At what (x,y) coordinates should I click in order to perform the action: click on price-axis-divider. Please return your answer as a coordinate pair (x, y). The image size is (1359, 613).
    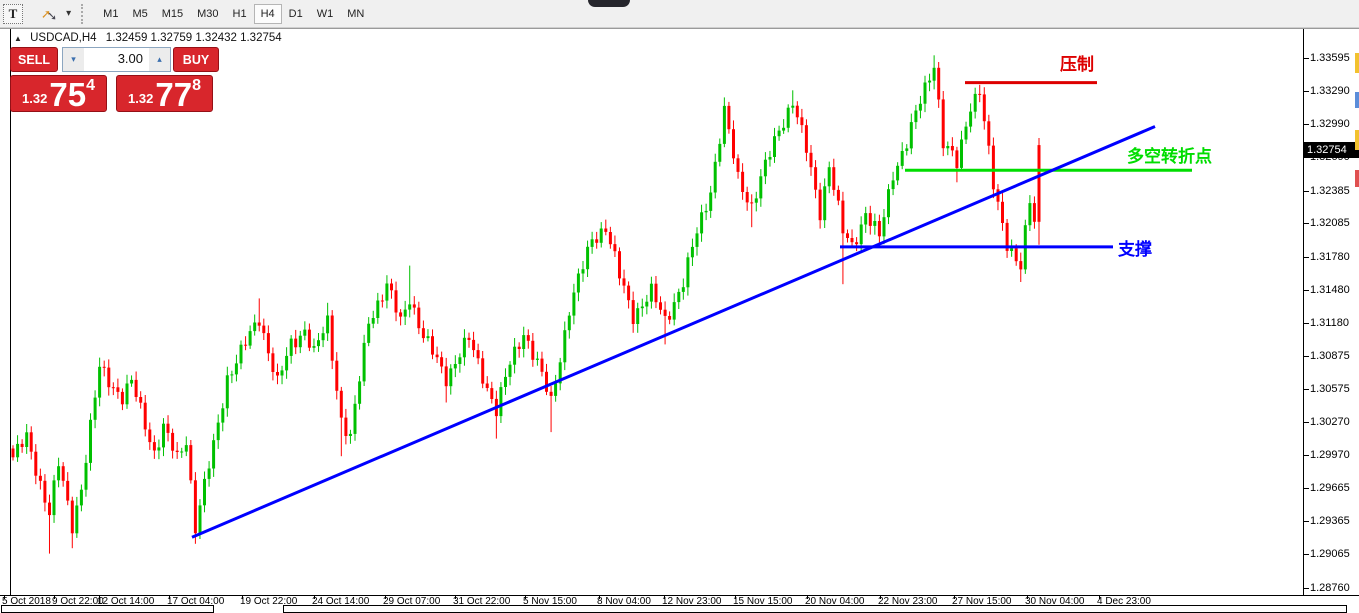
    Looking at the image, I should click on (1303, 312).